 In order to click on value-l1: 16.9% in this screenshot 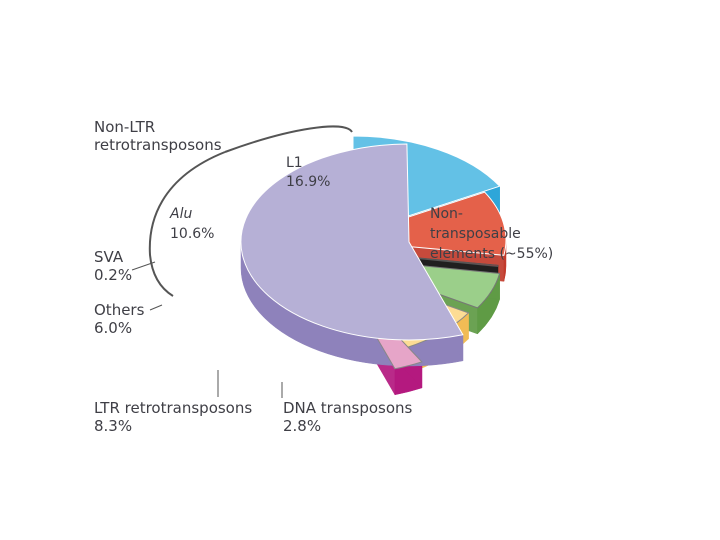, I will do `click(308, 182)`.